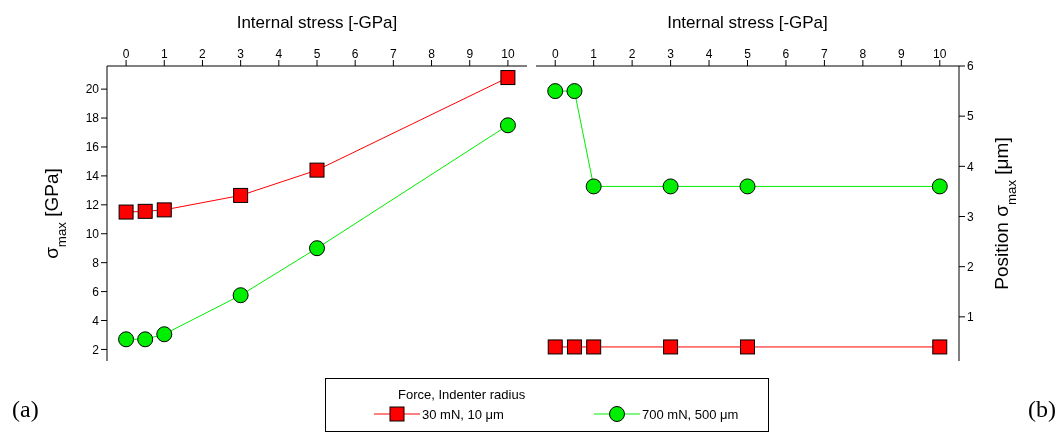 The height and width of the screenshot is (433, 1060). I want to click on y-tick-label: 8, so click(96, 262).